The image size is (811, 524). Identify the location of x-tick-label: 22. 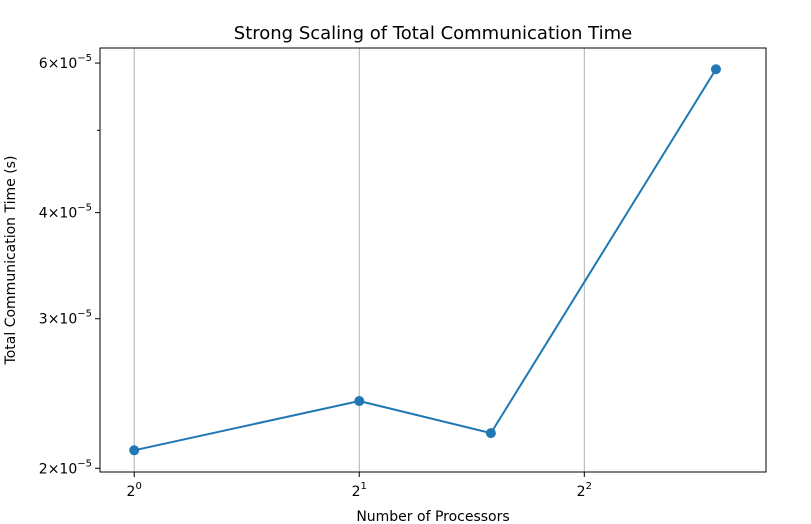
(584, 490).